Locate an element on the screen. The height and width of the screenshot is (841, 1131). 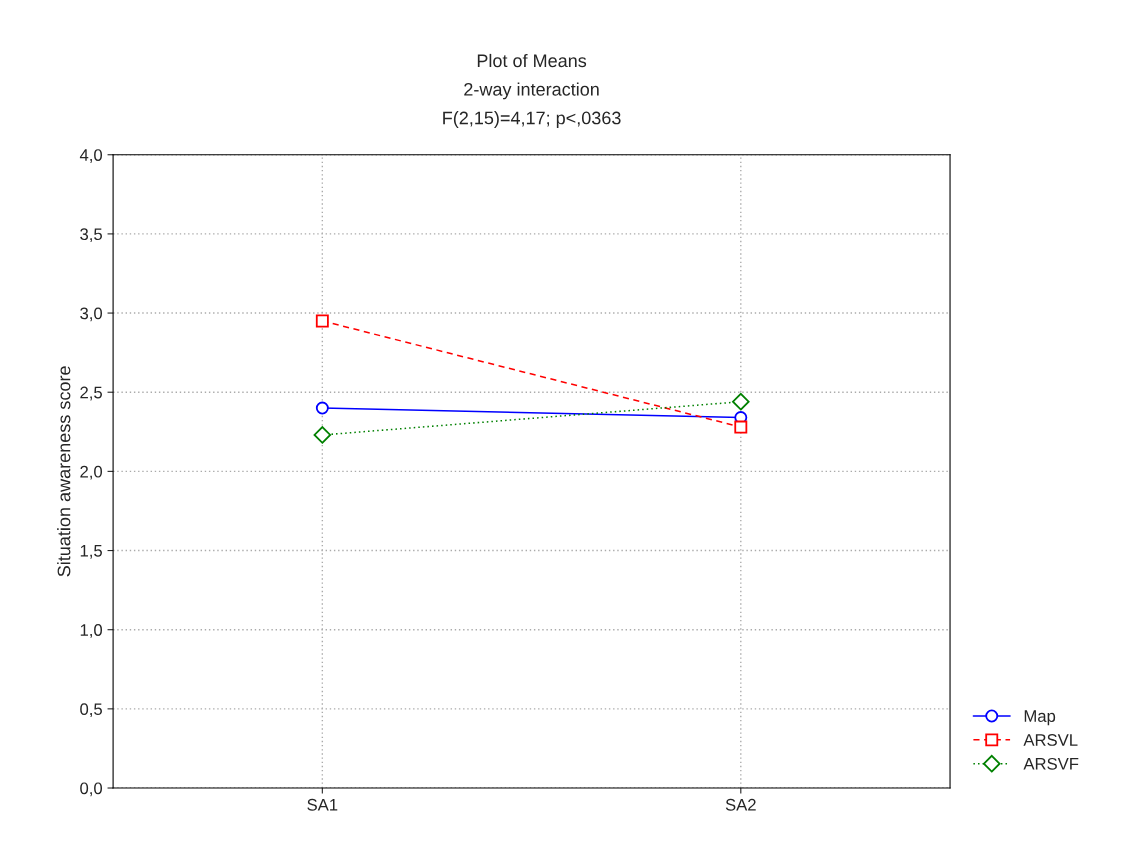
y-tick-label: 0,0 is located at coordinates (91, 789).